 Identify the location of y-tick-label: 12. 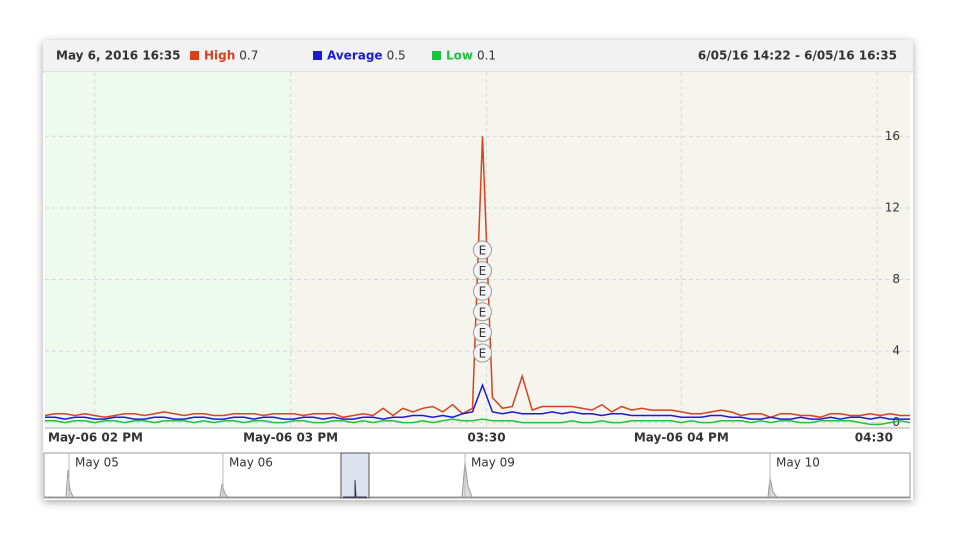
(892, 207).